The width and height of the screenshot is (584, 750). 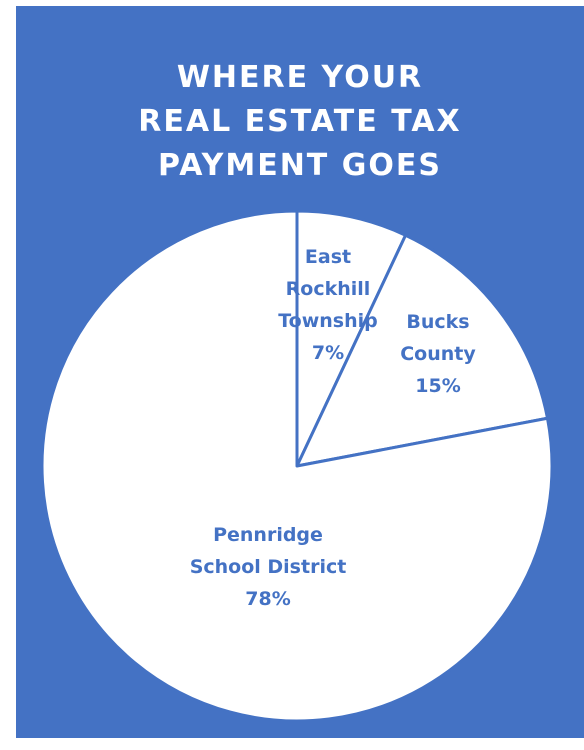 What do you see at coordinates (437, 322) in the screenshot?
I see `slice-label-2-line-1: Bucks` at bounding box center [437, 322].